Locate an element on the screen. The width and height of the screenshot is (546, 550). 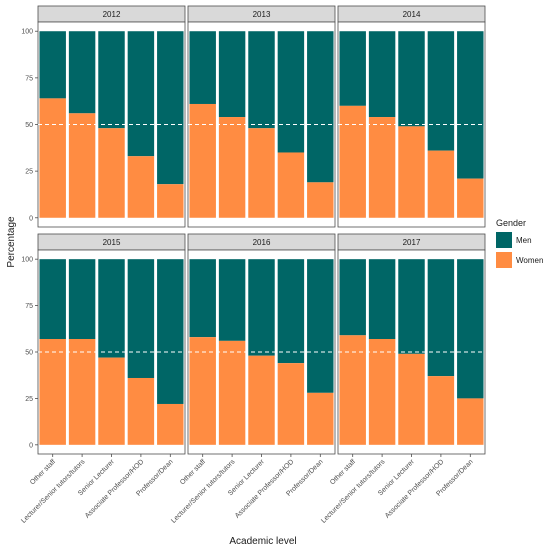
facet-strip-label: 2016 is located at coordinates (262, 242).